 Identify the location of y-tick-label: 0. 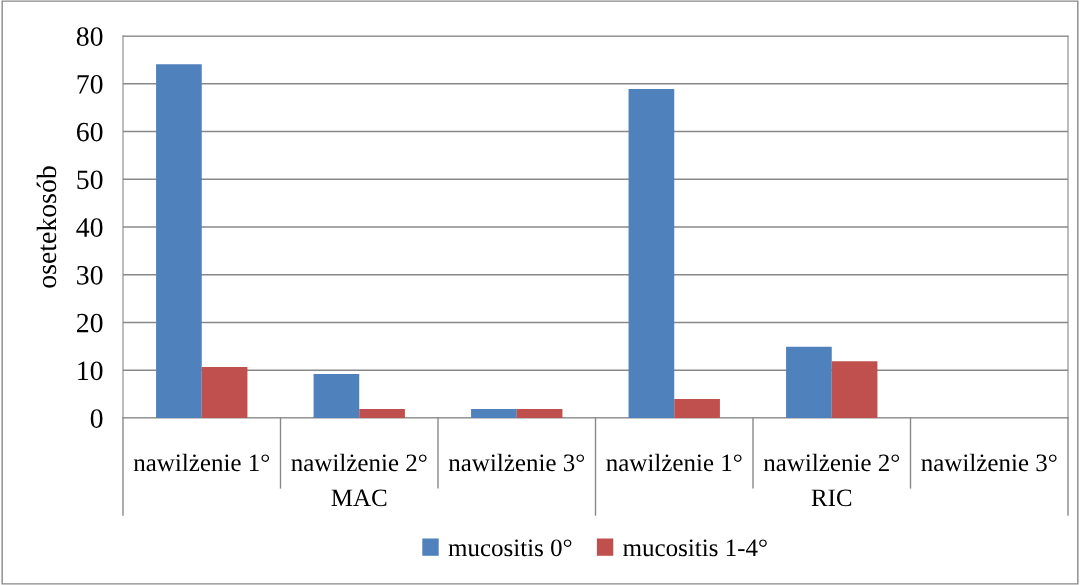
(96, 418).